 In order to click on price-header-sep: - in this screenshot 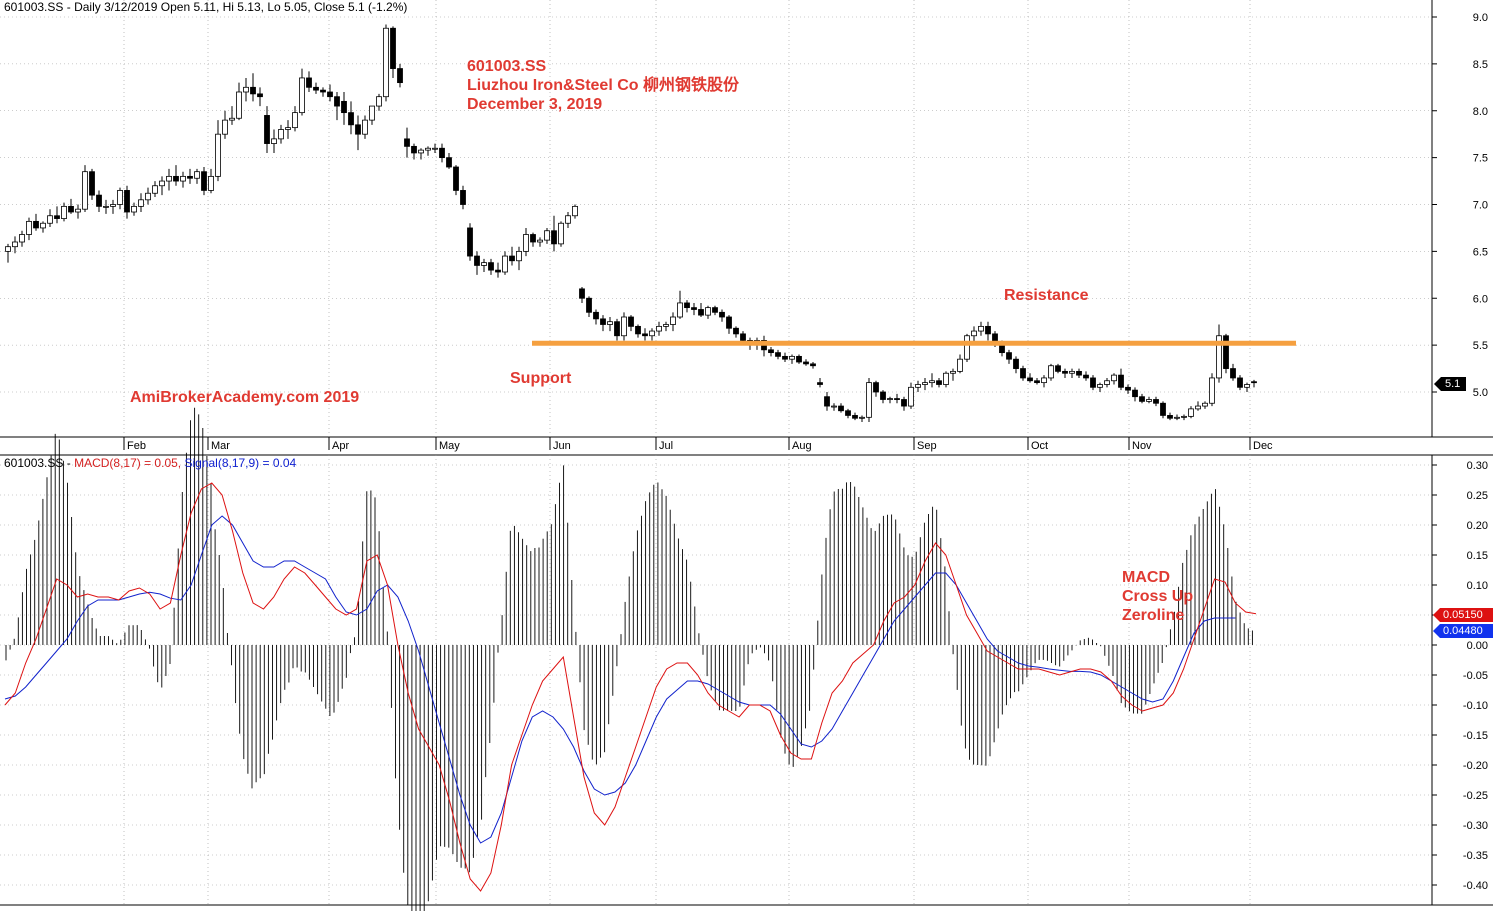, I will do `click(70, 7)`.